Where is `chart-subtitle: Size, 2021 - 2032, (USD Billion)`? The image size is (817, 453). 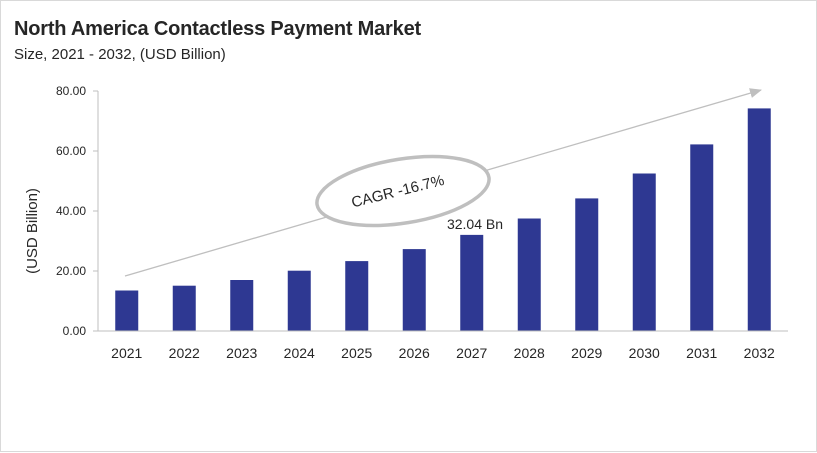
chart-subtitle: Size, 2021 - 2032, (USD Billion) is located at coordinates (120, 54).